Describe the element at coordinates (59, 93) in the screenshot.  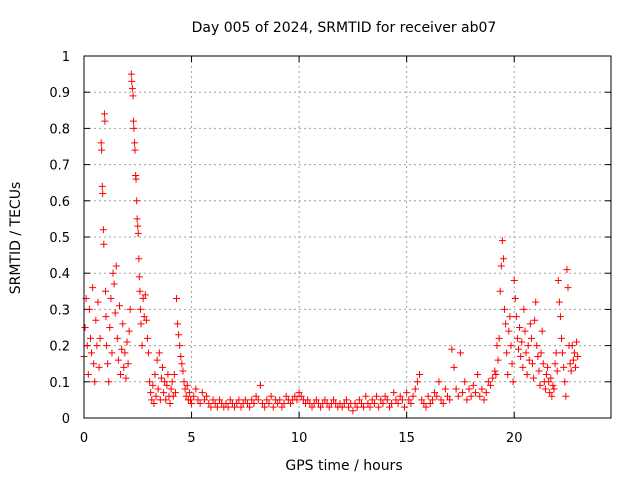
I see `y-tick-label: 0.9` at that location.